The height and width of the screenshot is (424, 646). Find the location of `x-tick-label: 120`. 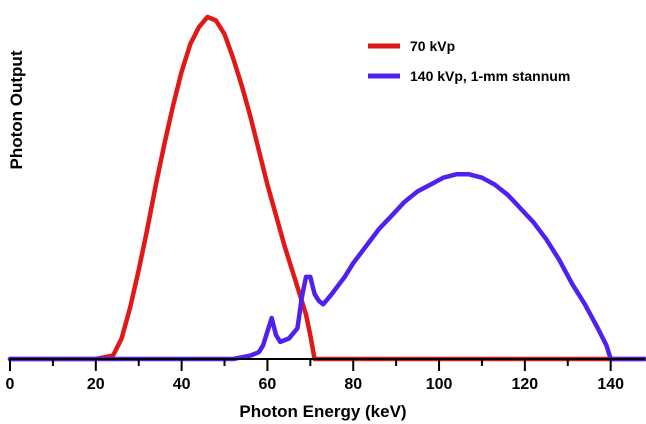

x-tick-label: 120 is located at coordinates (525, 384).